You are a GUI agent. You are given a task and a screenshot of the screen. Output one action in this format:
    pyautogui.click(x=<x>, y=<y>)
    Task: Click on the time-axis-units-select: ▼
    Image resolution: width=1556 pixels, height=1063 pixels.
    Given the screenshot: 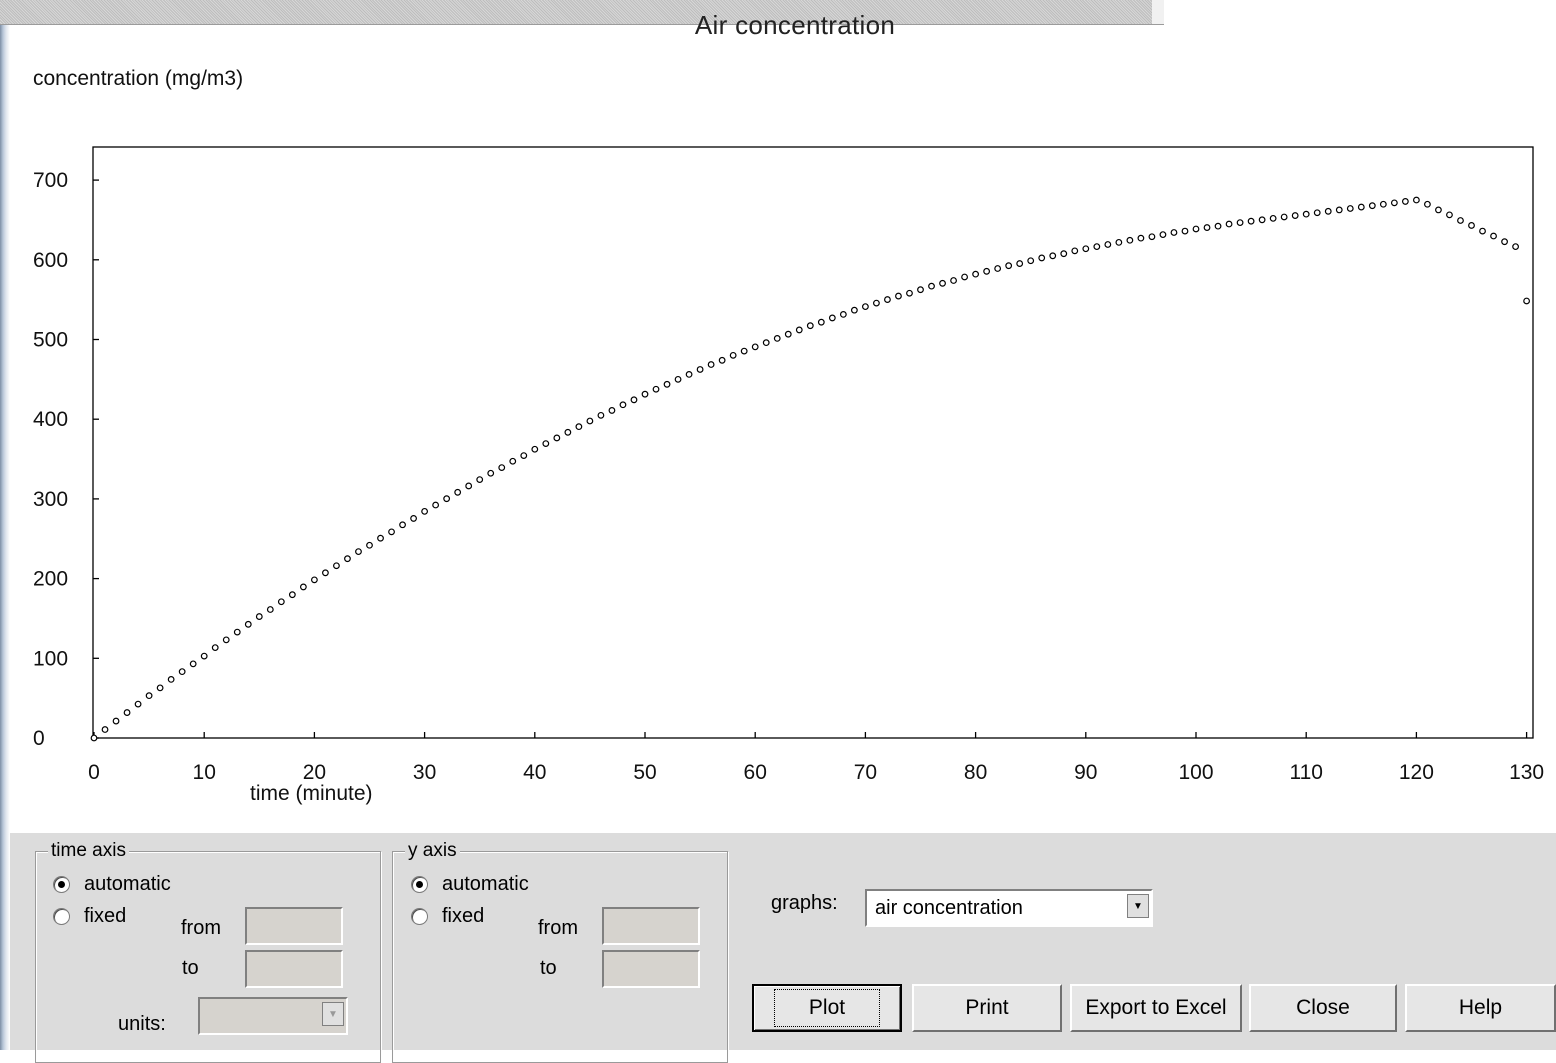 What is the action you would take?
    pyautogui.click(x=273, y=1016)
    